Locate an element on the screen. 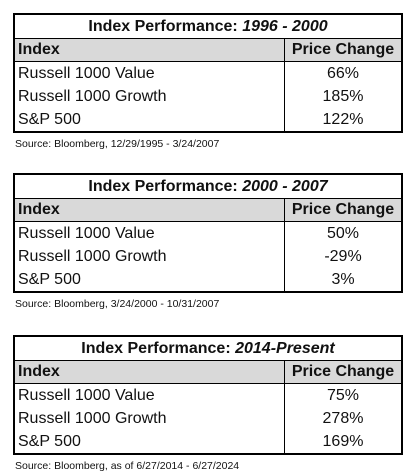 This screenshot has height=473, width=414. table-row: Russell 1000 Growth -29% is located at coordinates (208, 256).